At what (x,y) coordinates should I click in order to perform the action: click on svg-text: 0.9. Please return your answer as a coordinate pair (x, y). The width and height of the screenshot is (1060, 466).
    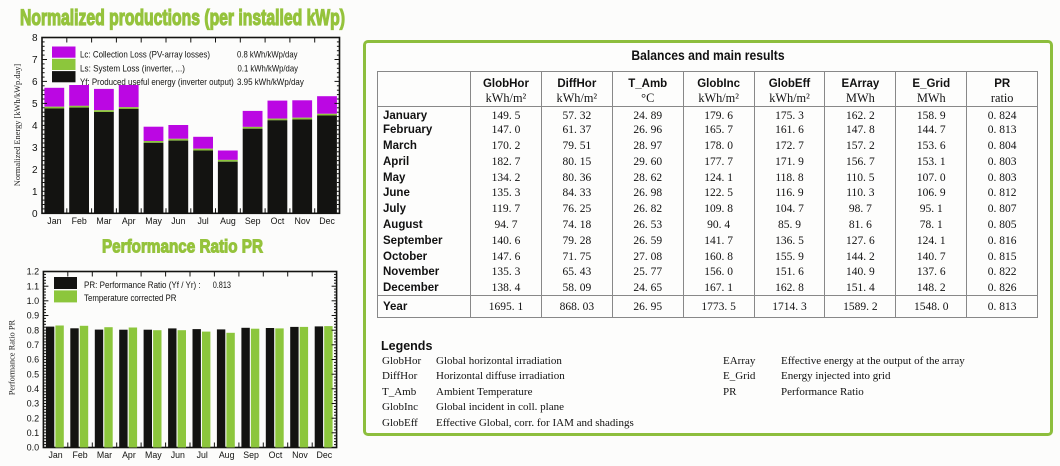
    Looking at the image, I should click on (33, 316).